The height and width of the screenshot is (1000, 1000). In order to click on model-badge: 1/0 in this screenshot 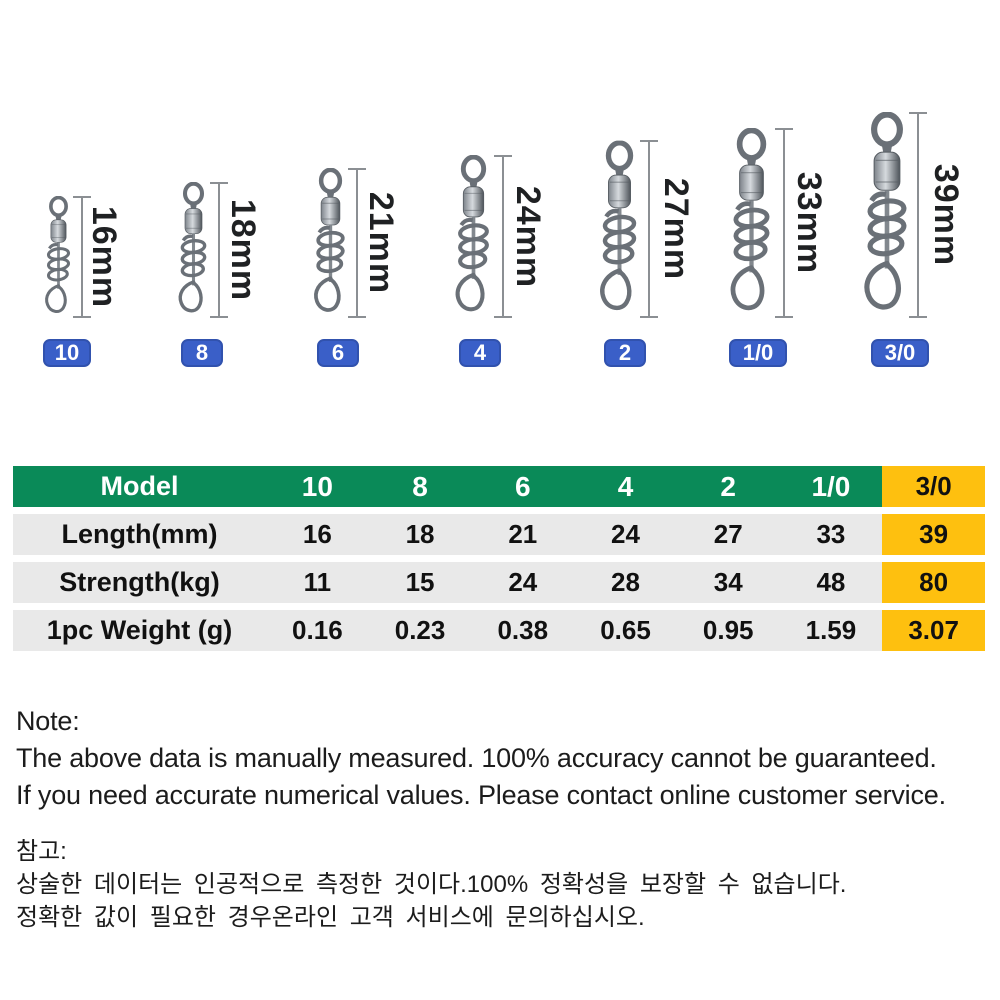, I will do `click(758, 353)`.